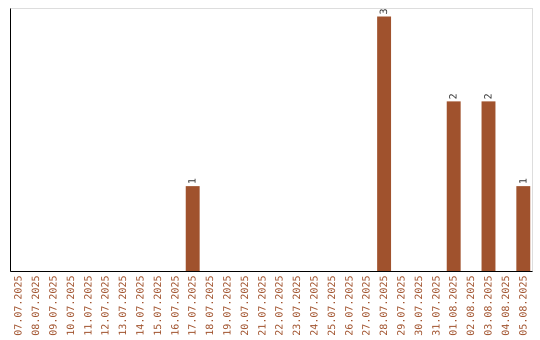 This screenshot has height=340, width=540. Describe the element at coordinates (141, 306) in the screenshot. I see `x-tick-label: 14.07.2025` at that location.